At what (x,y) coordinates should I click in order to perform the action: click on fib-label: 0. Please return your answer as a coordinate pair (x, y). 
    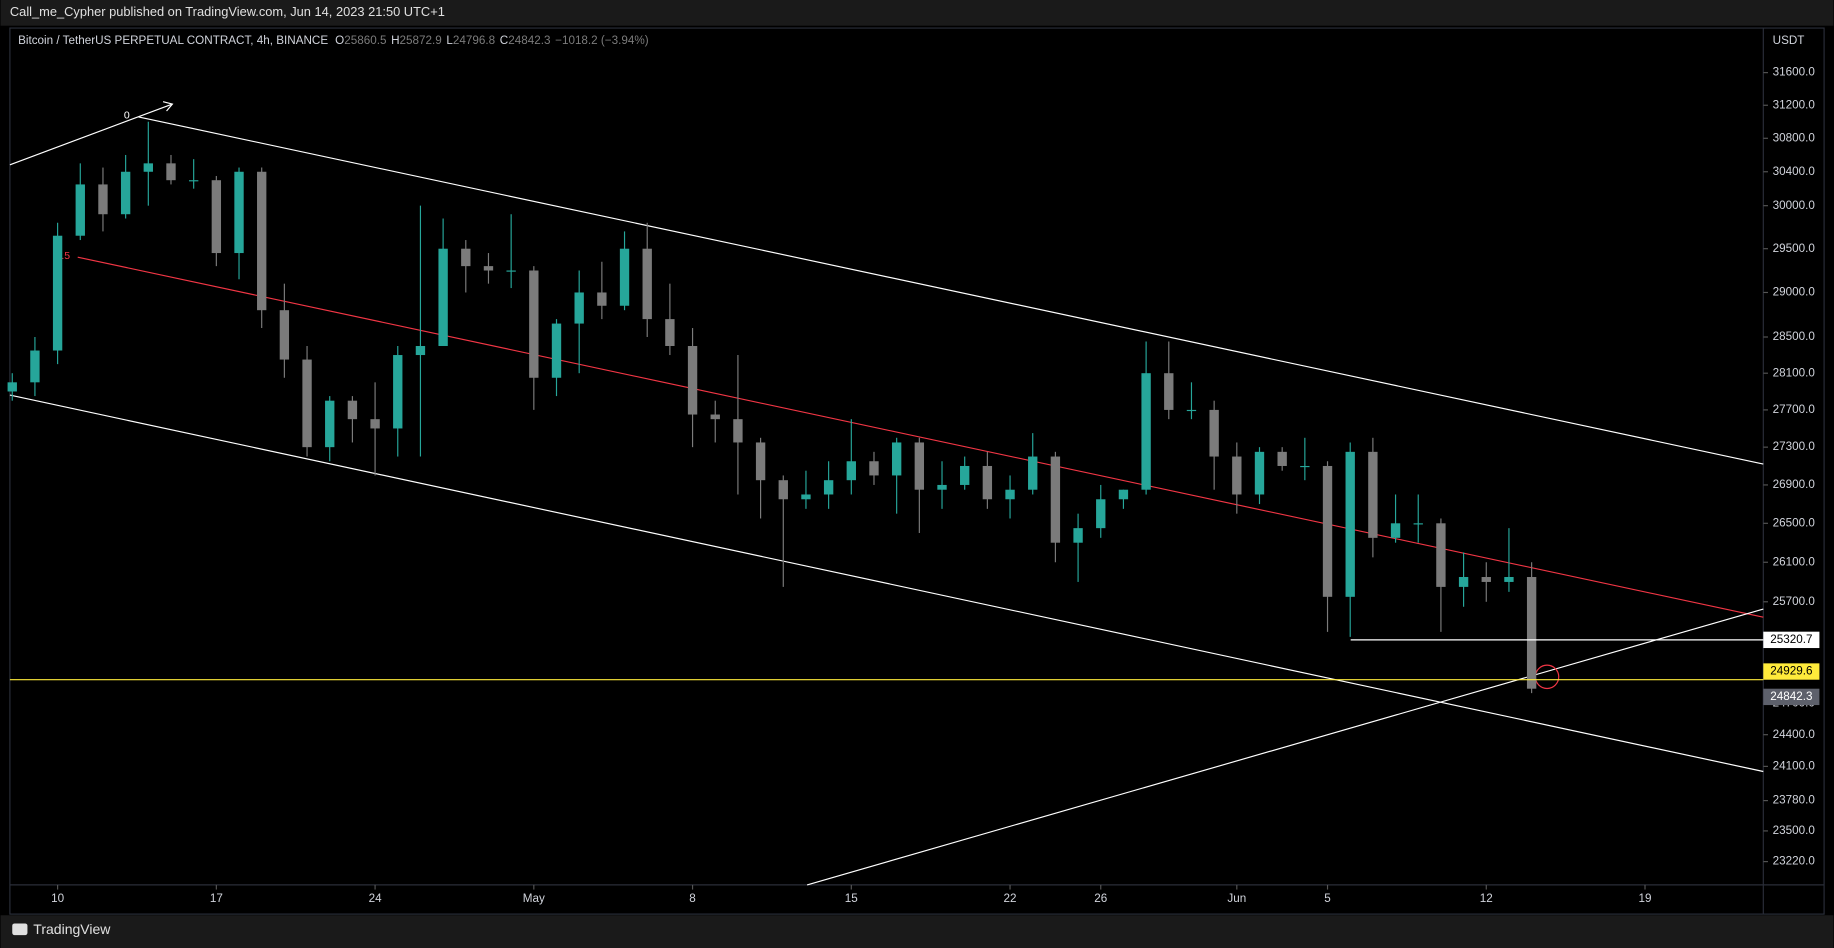
    Looking at the image, I should click on (127, 116).